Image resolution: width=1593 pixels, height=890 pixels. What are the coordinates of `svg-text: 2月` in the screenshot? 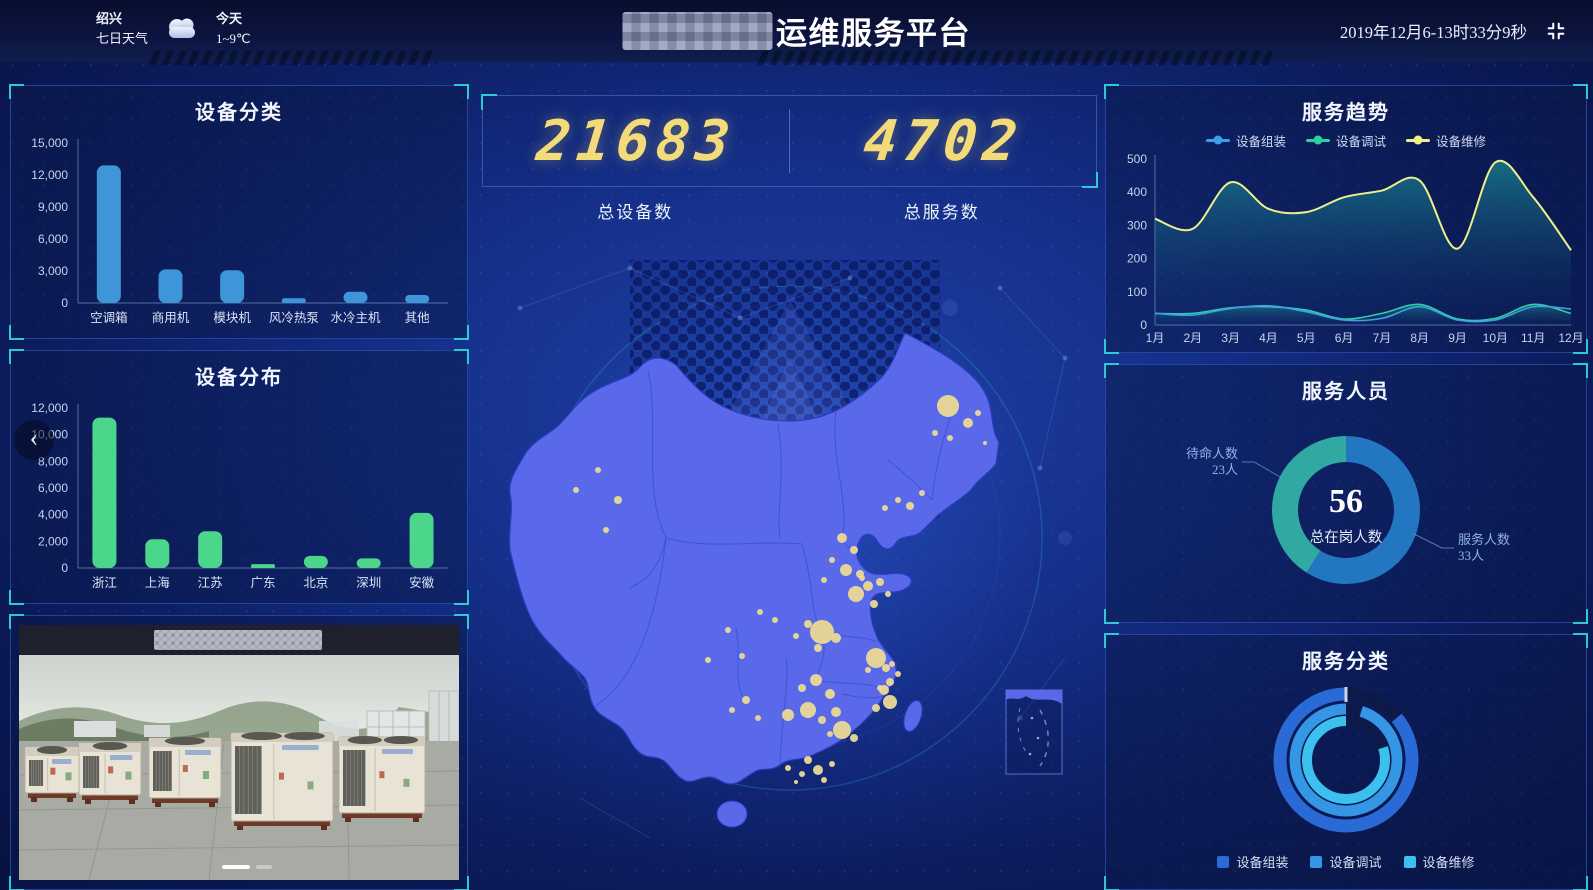 It's located at (1192, 338).